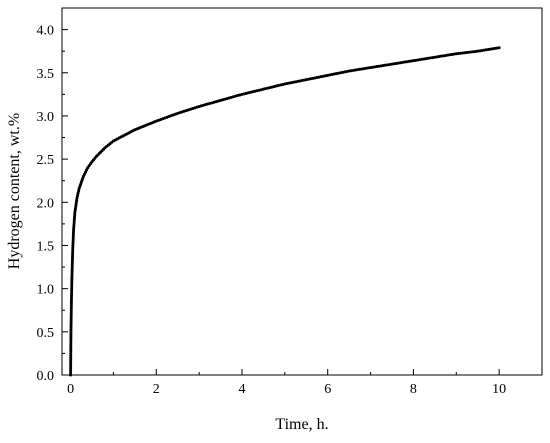 The height and width of the screenshot is (443, 550). What do you see at coordinates (14, 191) in the screenshot?
I see `y-axis-label: Hydrogen content, wt.%` at bounding box center [14, 191].